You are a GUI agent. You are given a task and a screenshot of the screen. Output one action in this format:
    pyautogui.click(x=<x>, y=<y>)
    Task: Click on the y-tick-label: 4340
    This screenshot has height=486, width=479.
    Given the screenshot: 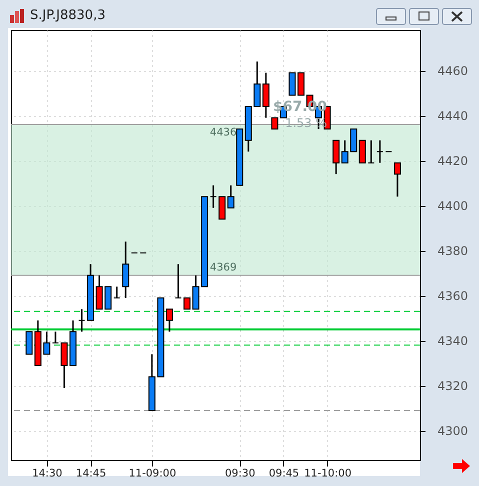 What is the action you would take?
    pyautogui.click(x=453, y=341)
    